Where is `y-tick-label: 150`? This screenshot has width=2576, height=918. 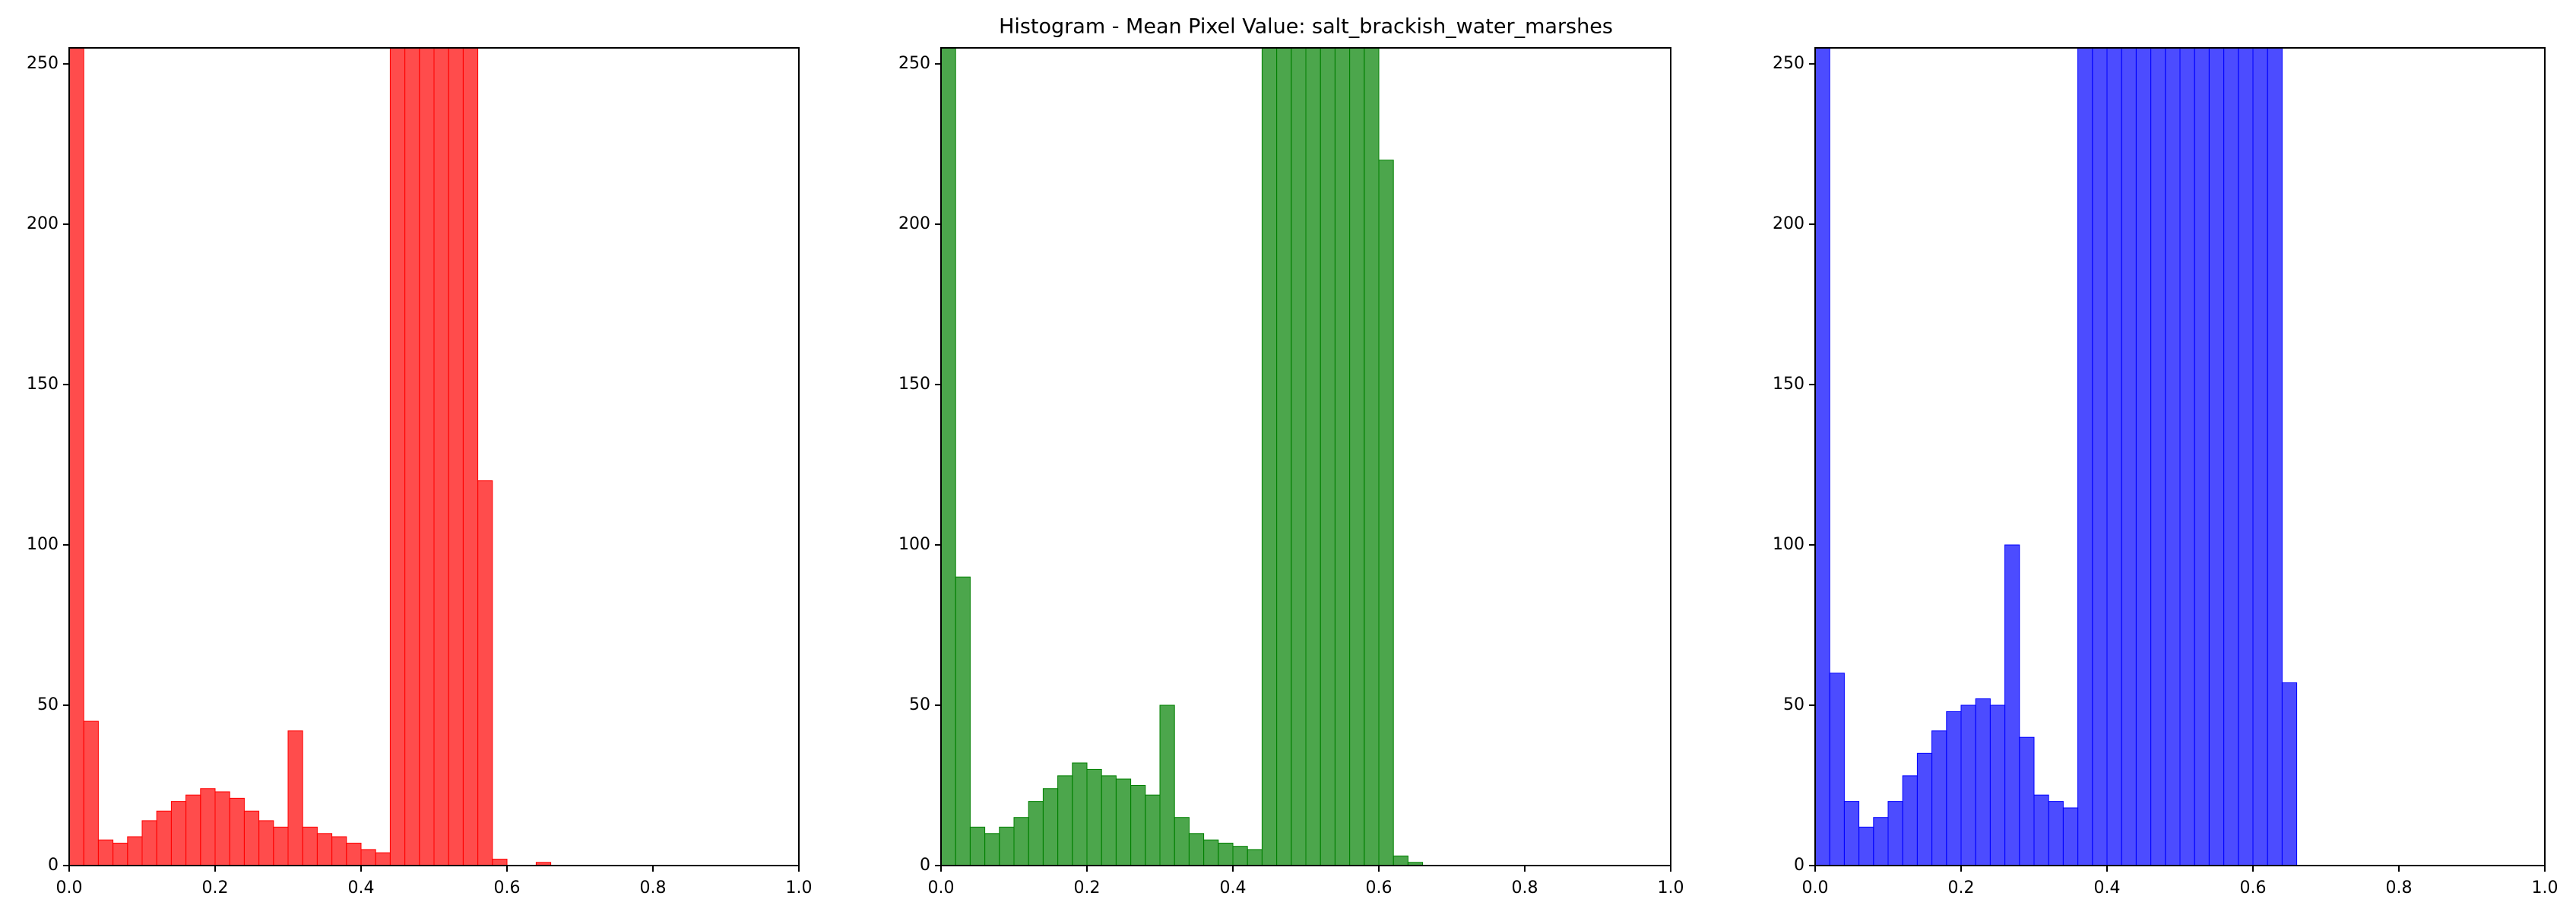
y-tick-label: 150 is located at coordinates (43, 384).